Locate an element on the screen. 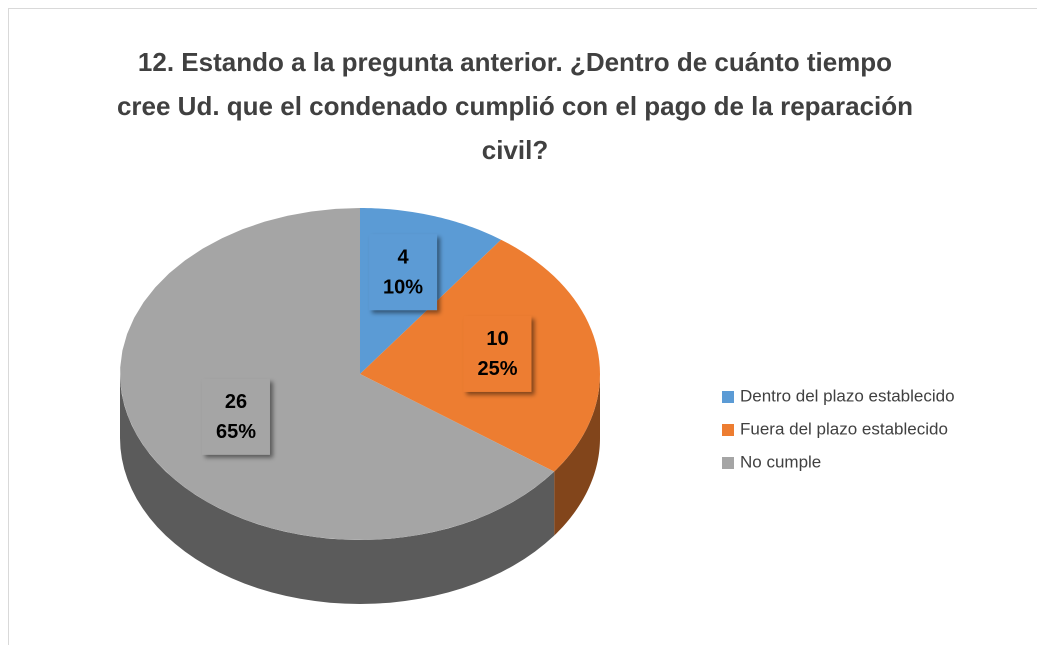 The height and width of the screenshot is (645, 1037). data-label-percent: 25% is located at coordinates (497, 369).